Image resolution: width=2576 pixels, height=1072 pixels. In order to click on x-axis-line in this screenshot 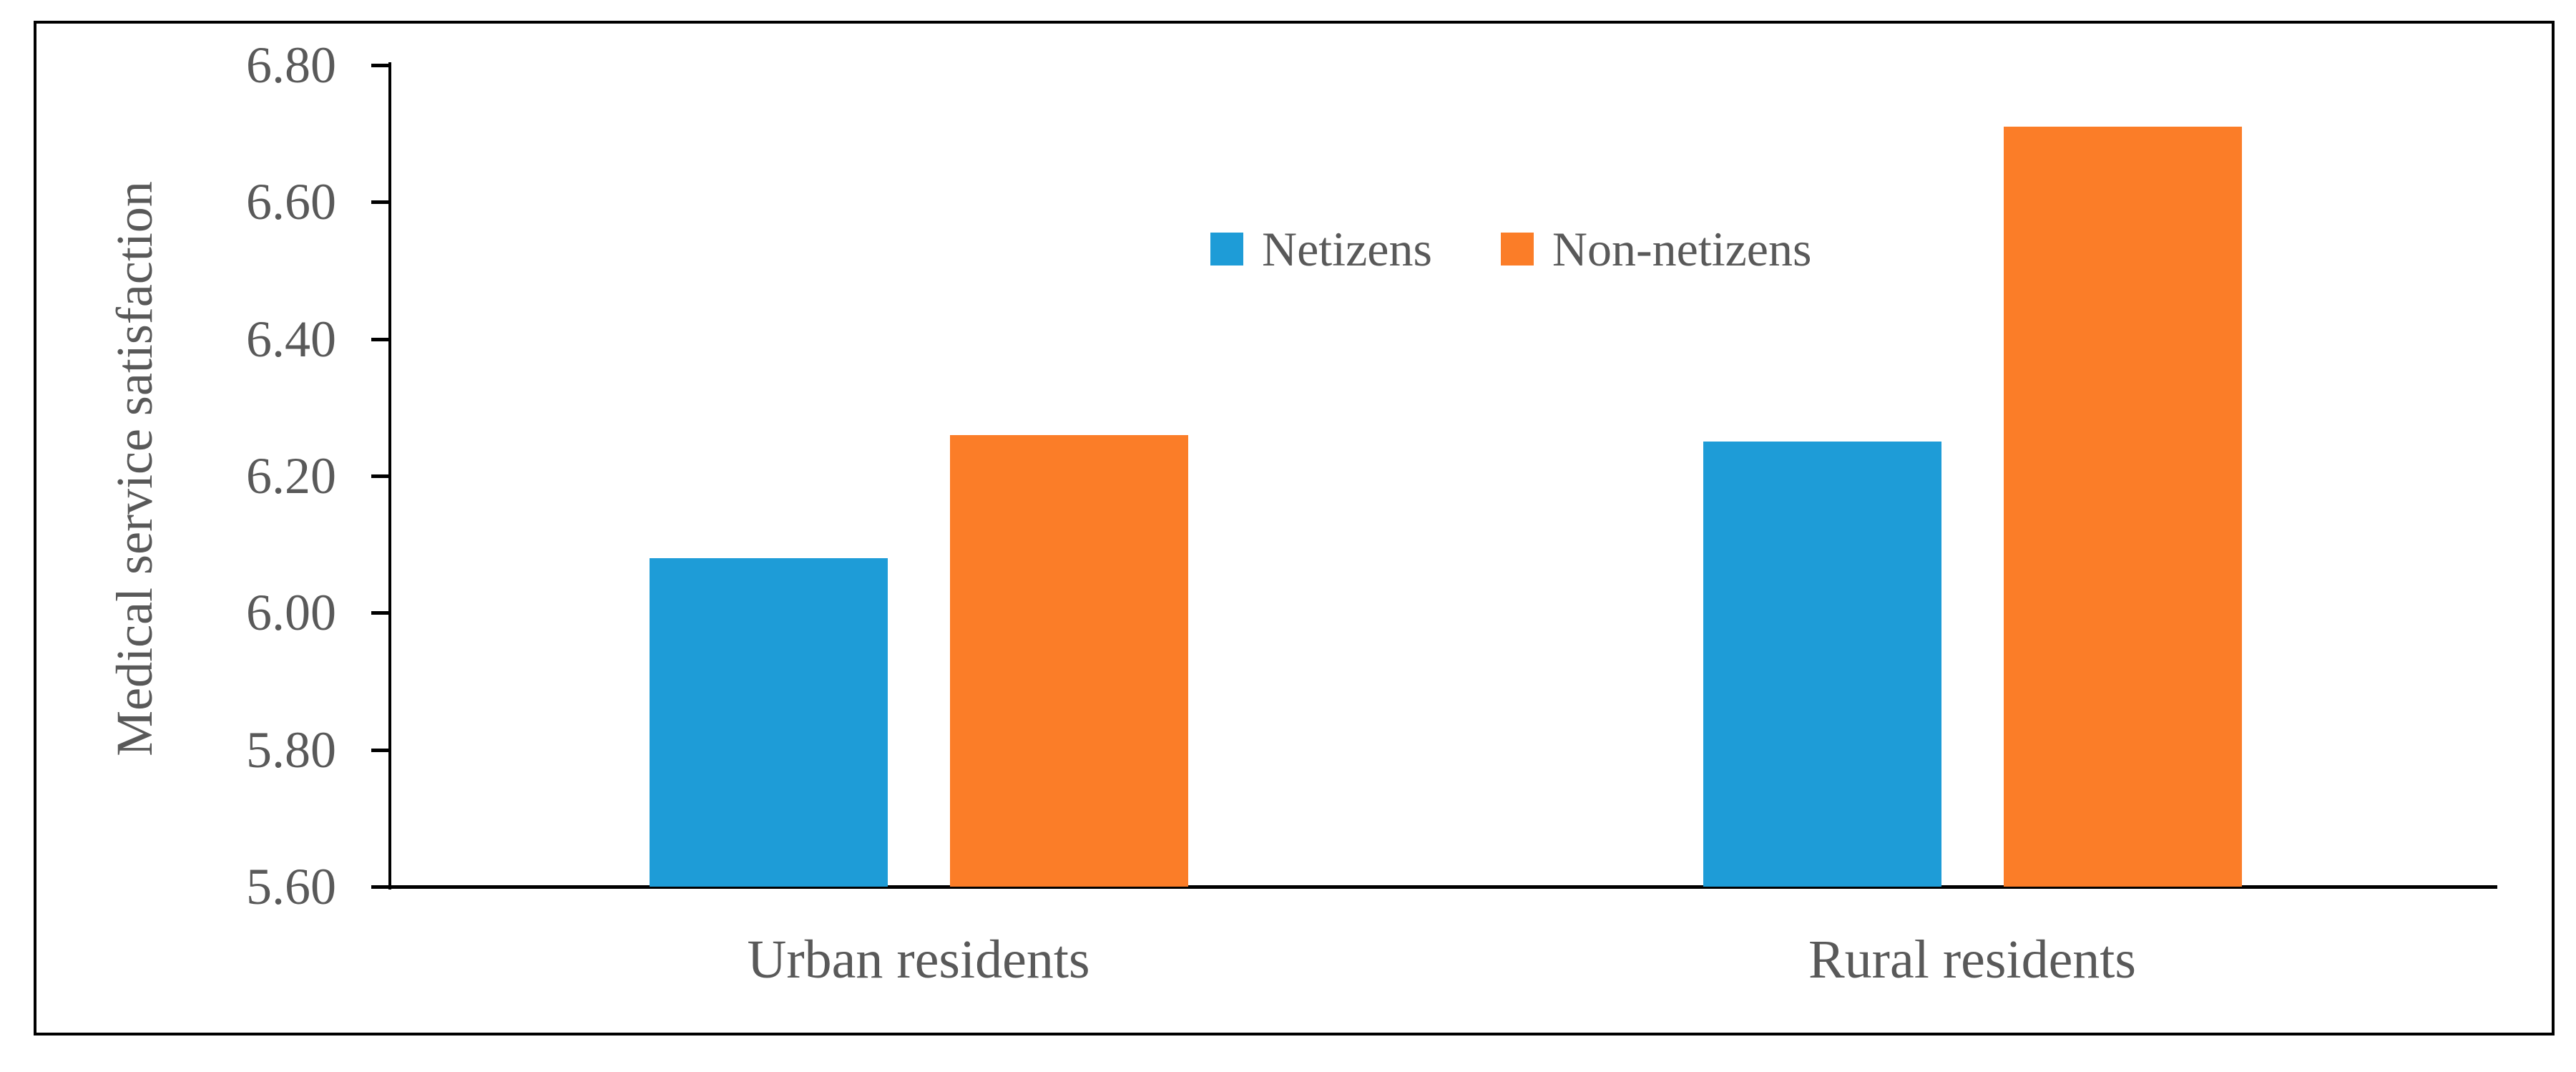, I will do `click(1443, 887)`.